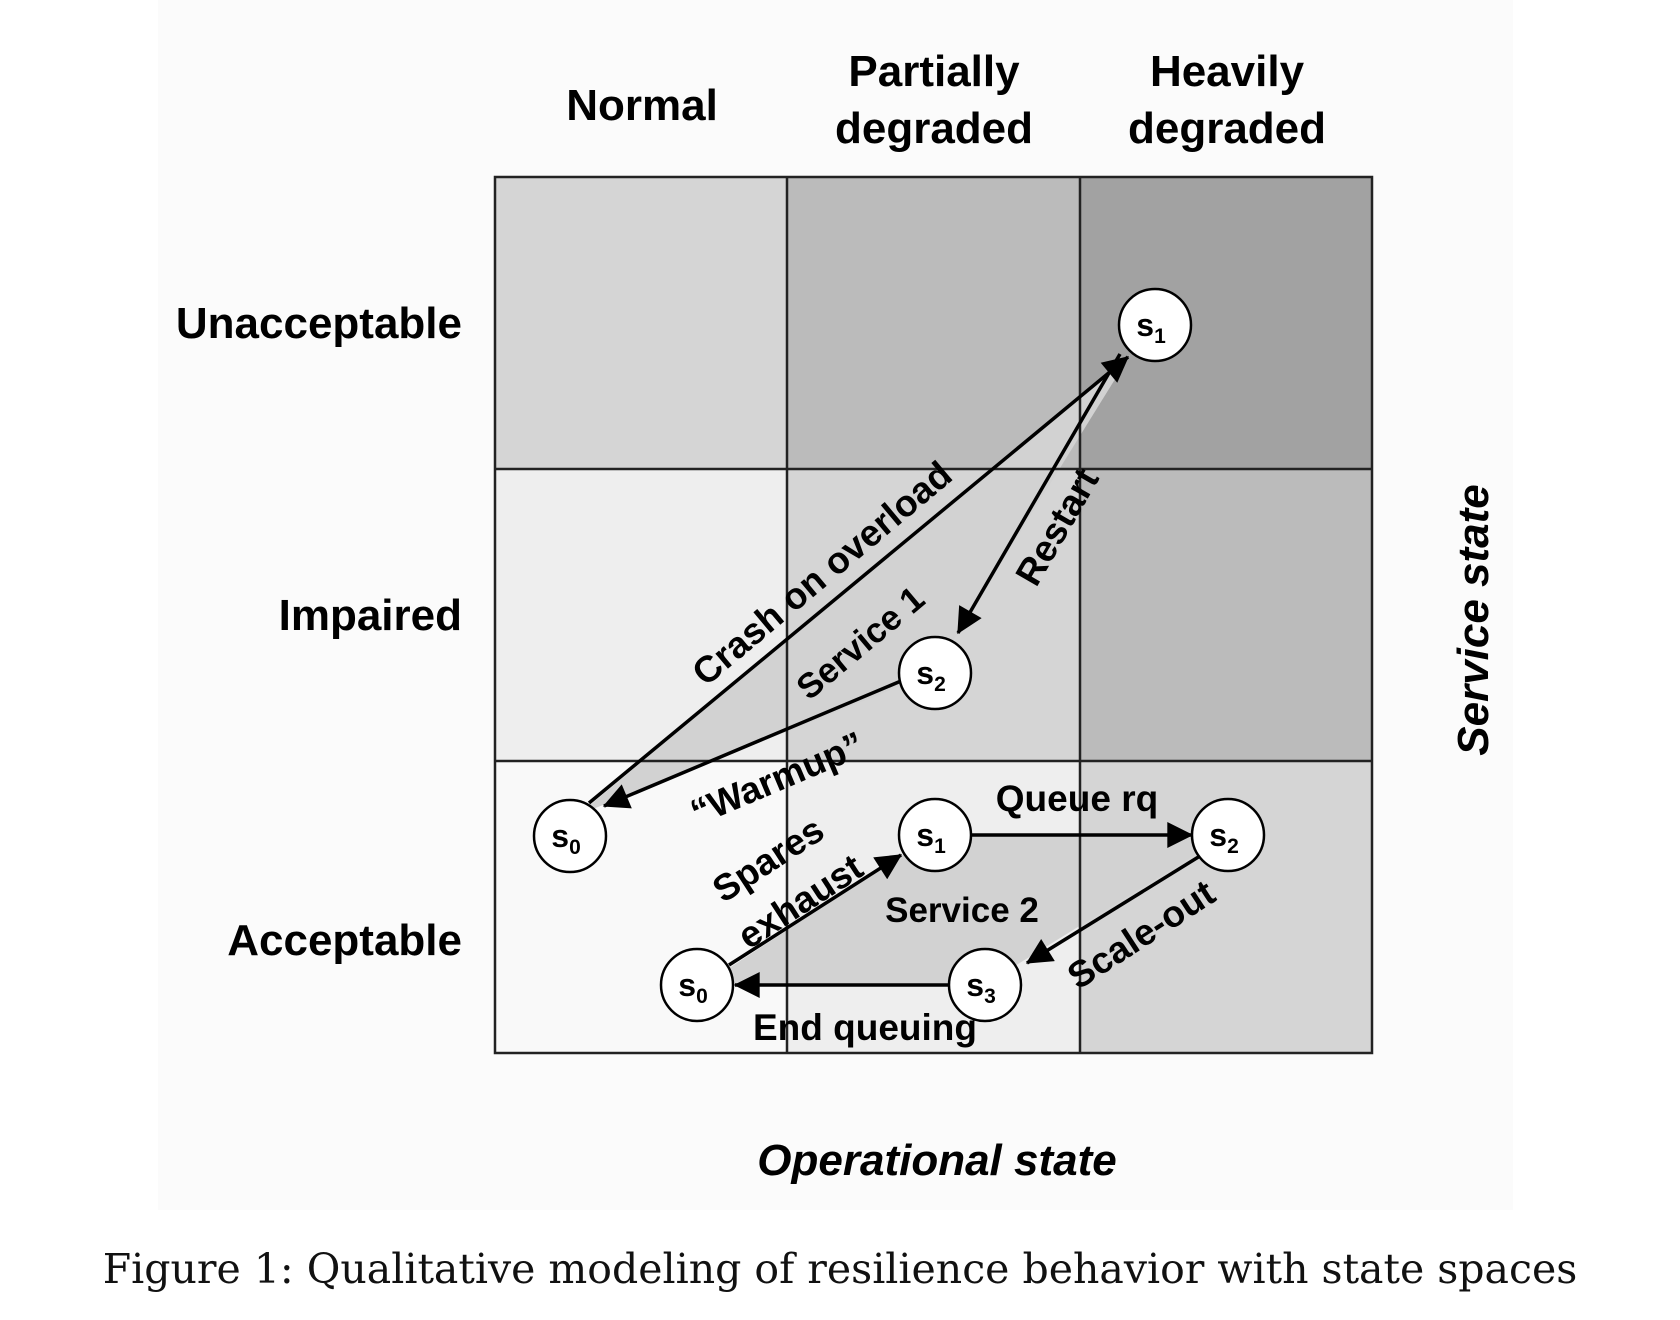  I want to click on column-header-heavily-line2: degraded, so click(1227, 128).